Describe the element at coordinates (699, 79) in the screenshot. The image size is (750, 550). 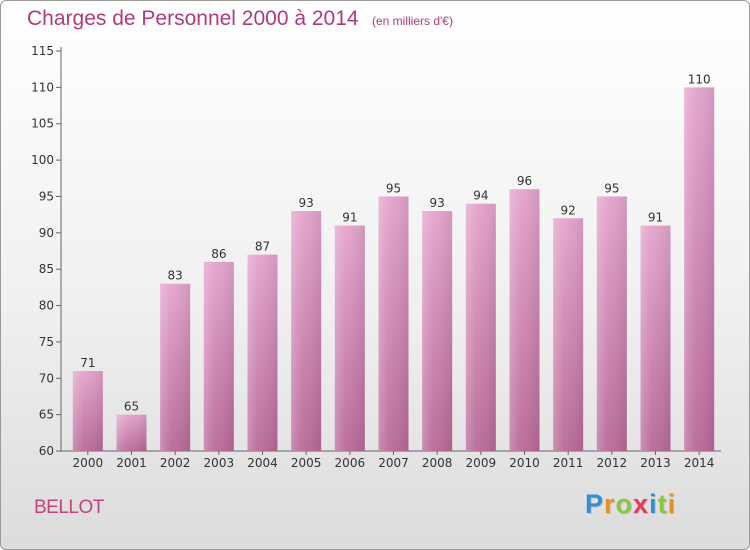
I see `data-label: 110` at that location.